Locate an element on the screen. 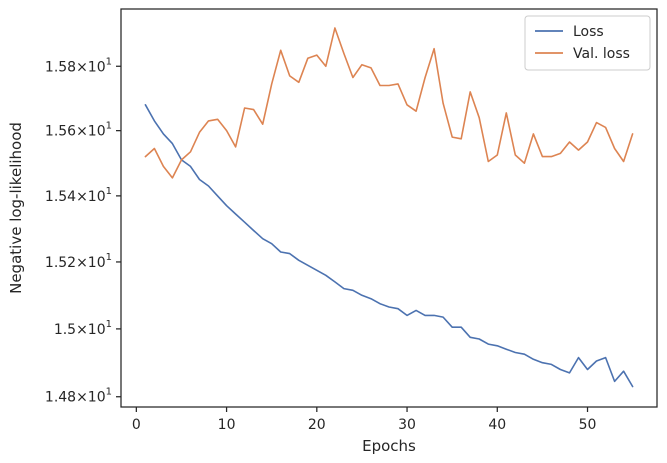 The width and height of the screenshot is (667, 463). y-tick-label: 1.48×10¹ is located at coordinates (78, 396).